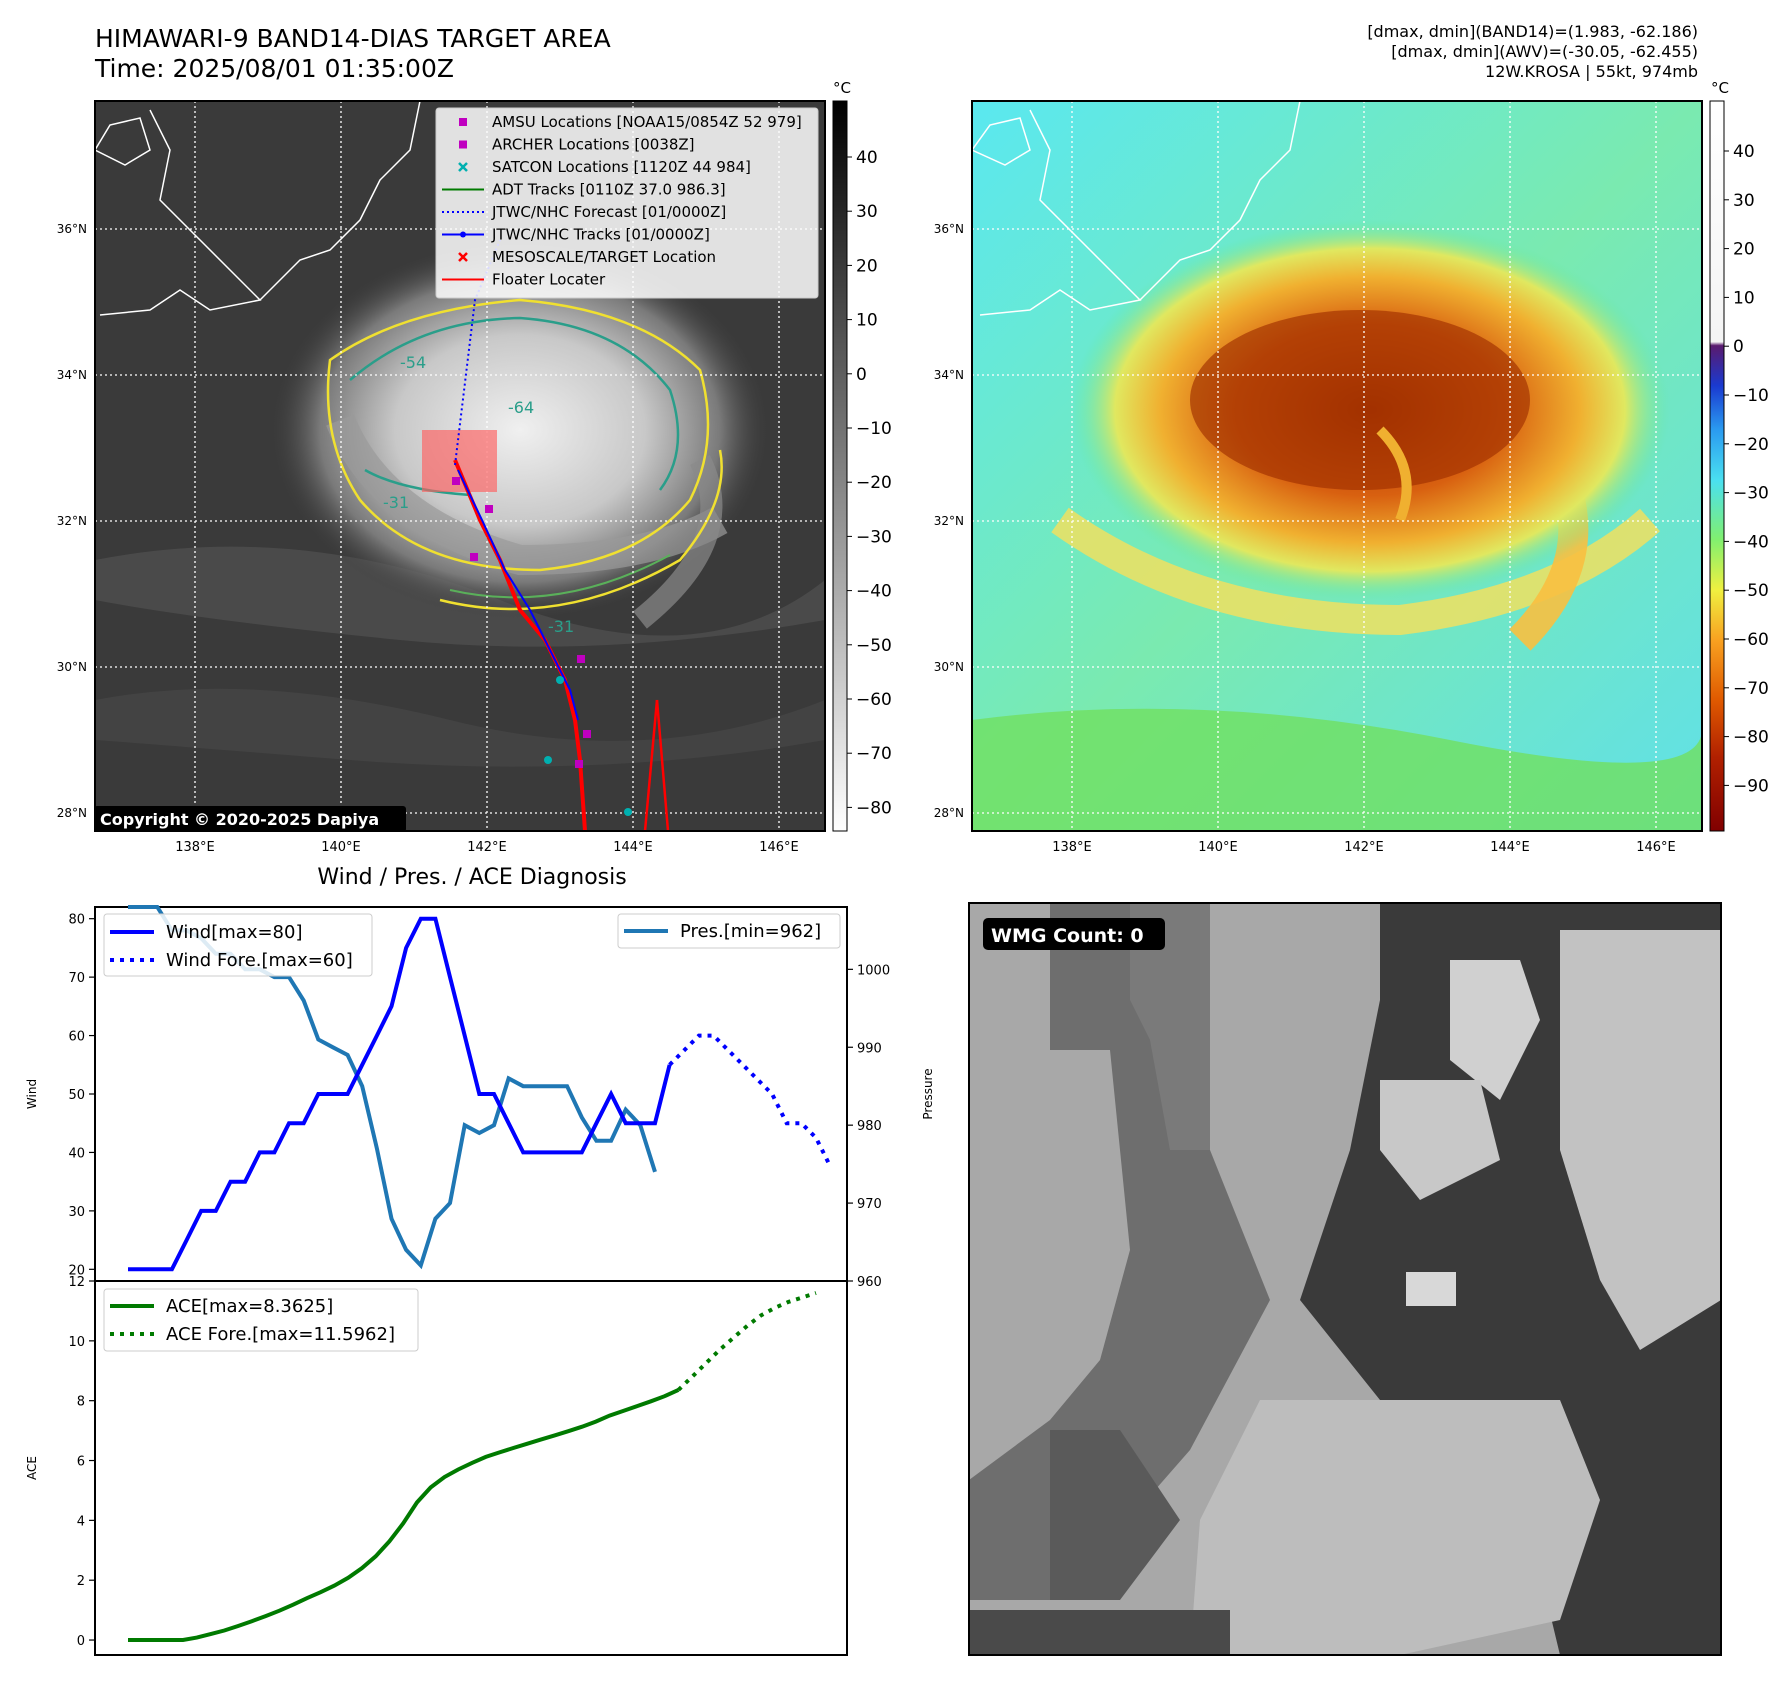  What do you see at coordinates (1720, 88) in the screenshot?
I see `wv-colorbar-unit: °C` at bounding box center [1720, 88].